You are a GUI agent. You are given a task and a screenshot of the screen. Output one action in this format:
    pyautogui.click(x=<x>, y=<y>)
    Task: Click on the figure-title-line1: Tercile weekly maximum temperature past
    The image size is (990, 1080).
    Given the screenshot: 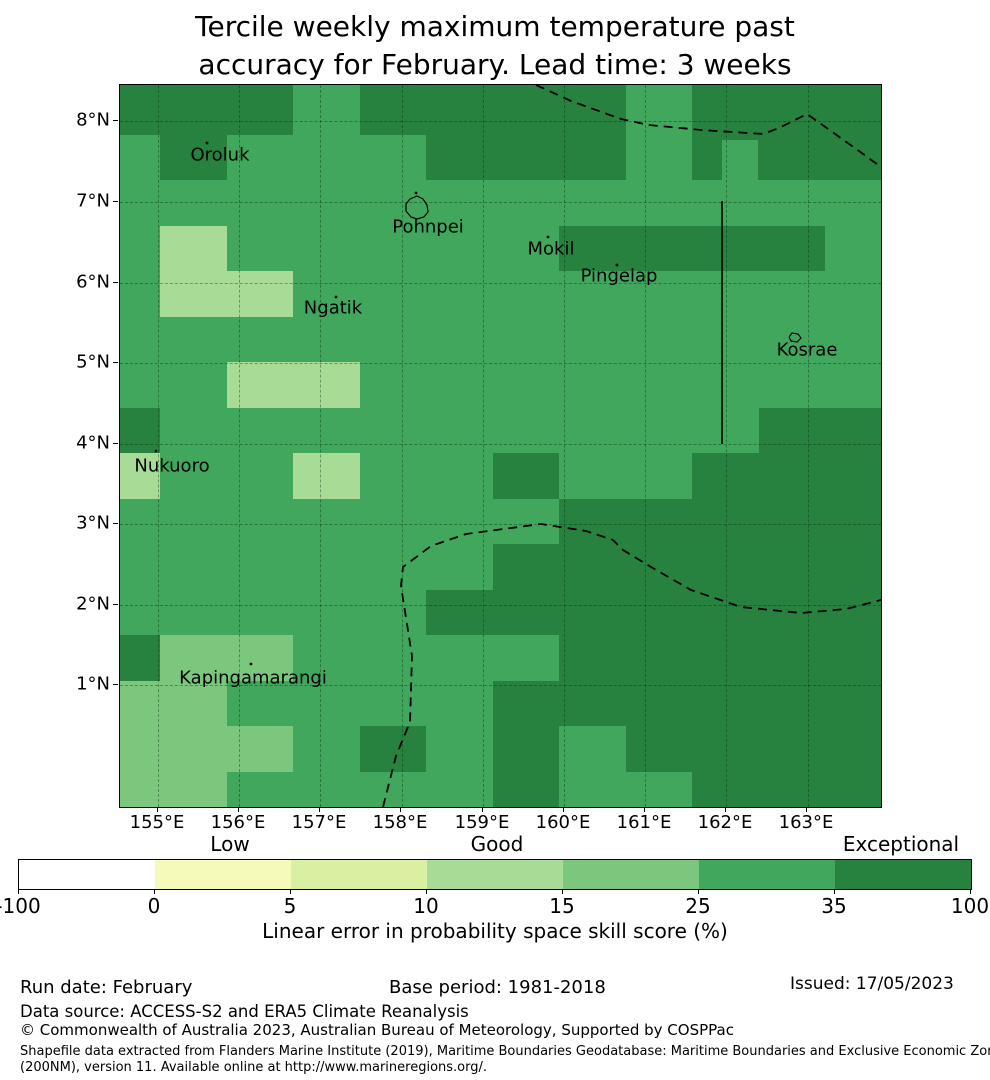 What is the action you would take?
    pyautogui.click(x=495, y=26)
    